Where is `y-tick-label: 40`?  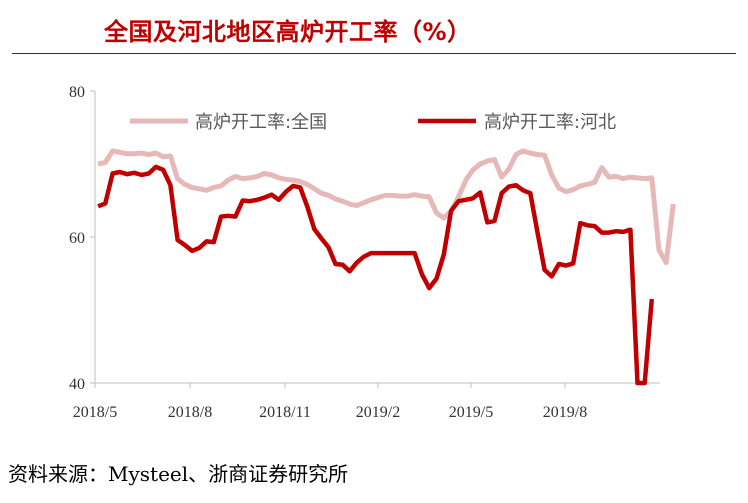 y-tick-label: 40 is located at coordinates (77, 384).